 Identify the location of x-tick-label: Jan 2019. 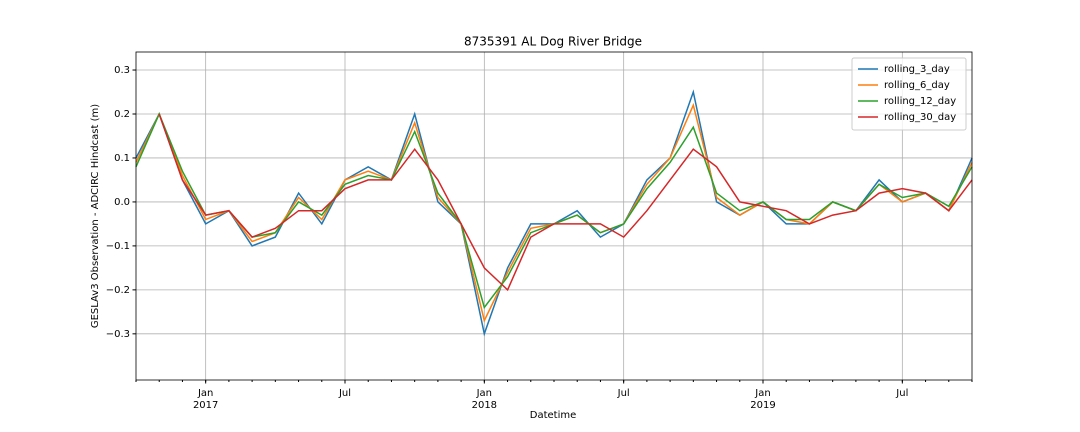
(762, 399).